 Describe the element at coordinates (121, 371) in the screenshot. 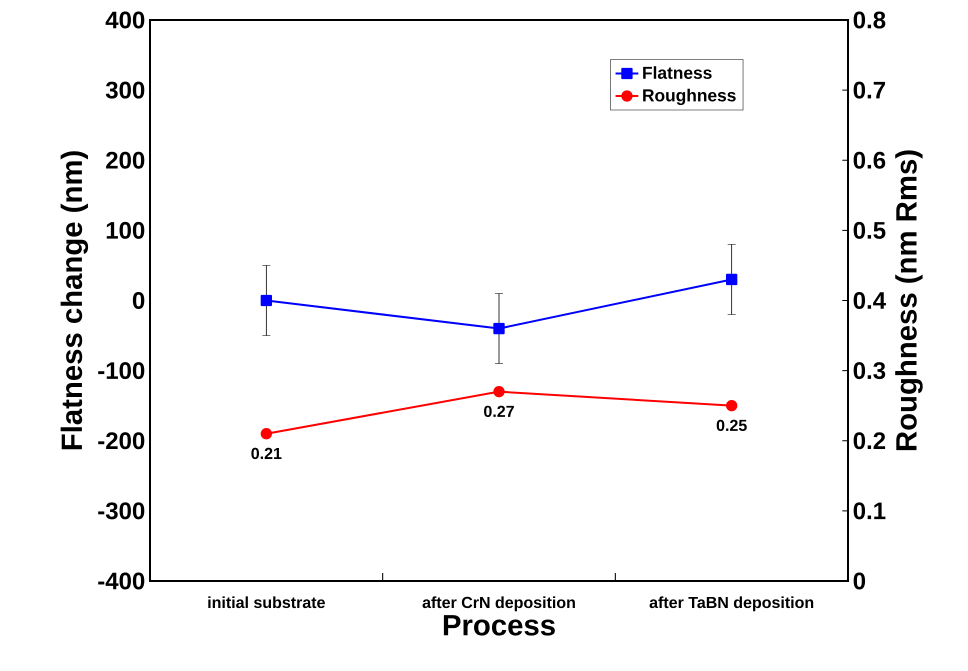

I see `y-tick-label: -100` at that location.